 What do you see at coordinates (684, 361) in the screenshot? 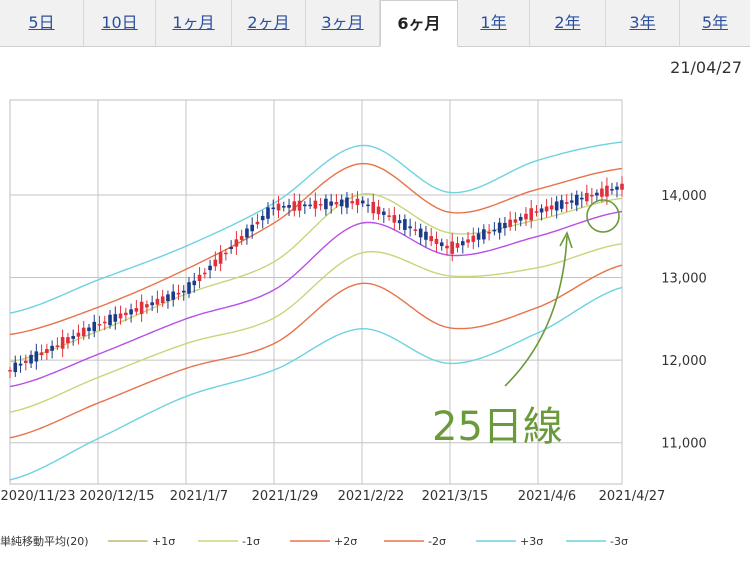
I see `y-tick-label: 12,000` at bounding box center [684, 361].